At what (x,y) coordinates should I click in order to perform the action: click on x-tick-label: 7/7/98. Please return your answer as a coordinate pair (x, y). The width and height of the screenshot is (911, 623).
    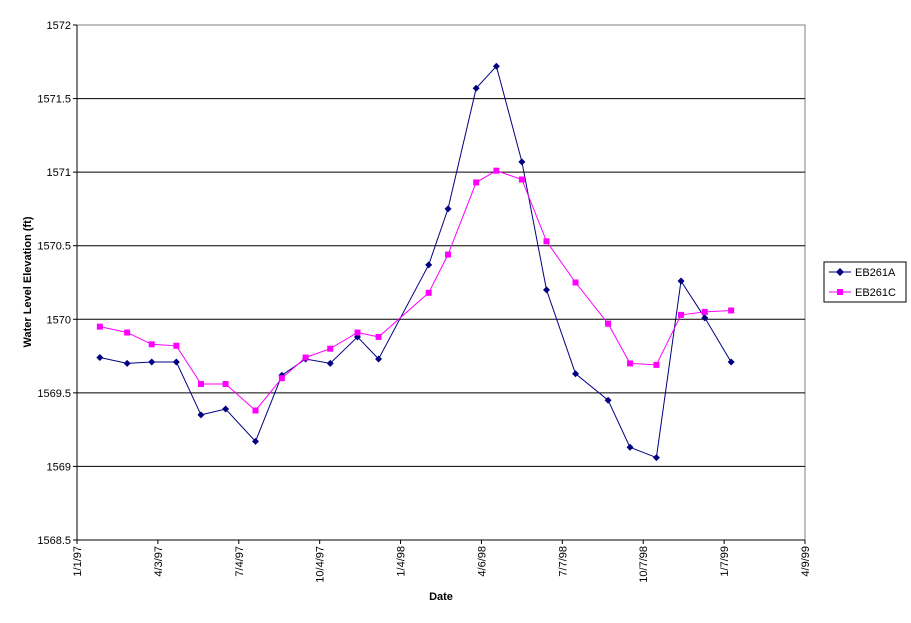
    Looking at the image, I should click on (563, 561).